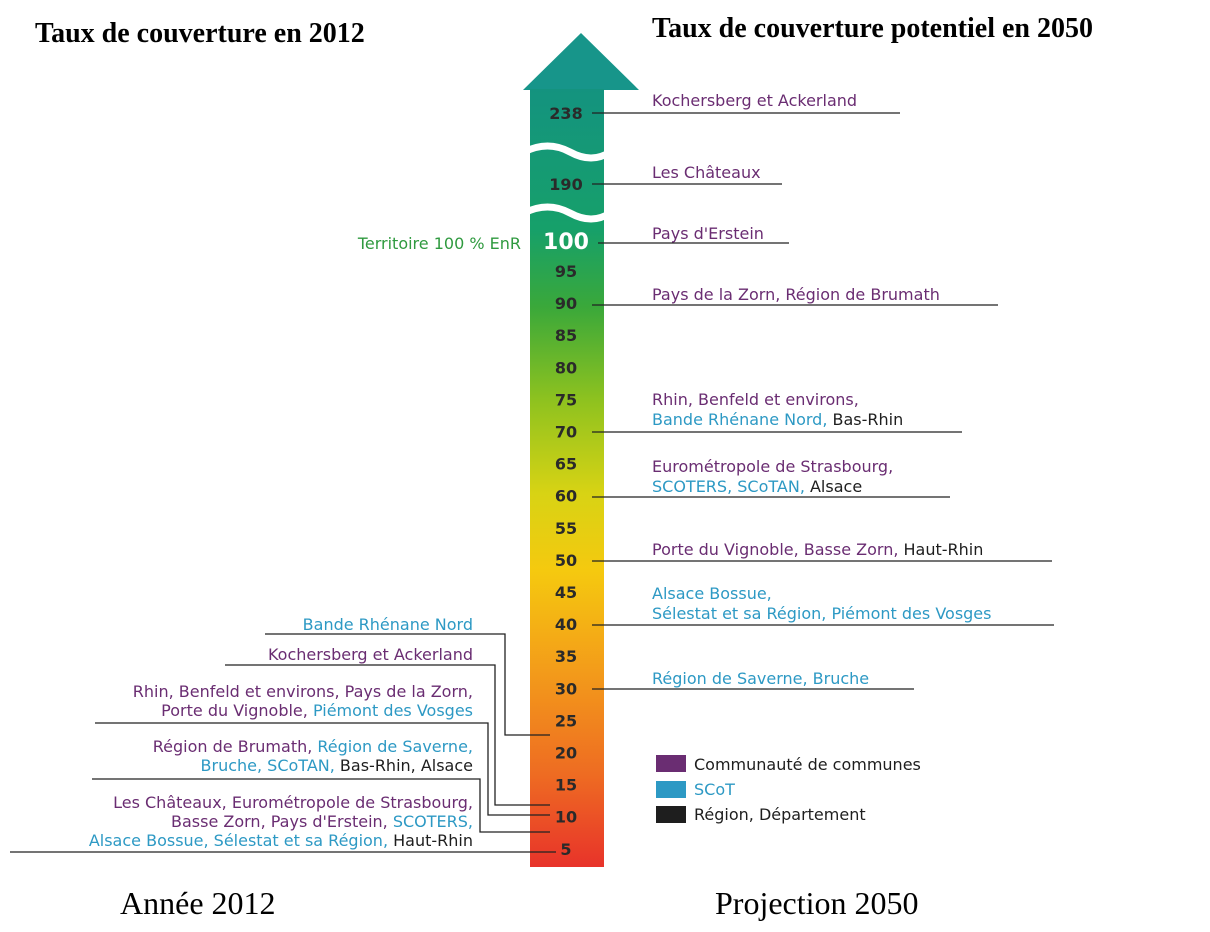  What do you see at coordinates (566, 592) in the screenshot?
I see `tick-45: 45` at bounding box center [566, 592].